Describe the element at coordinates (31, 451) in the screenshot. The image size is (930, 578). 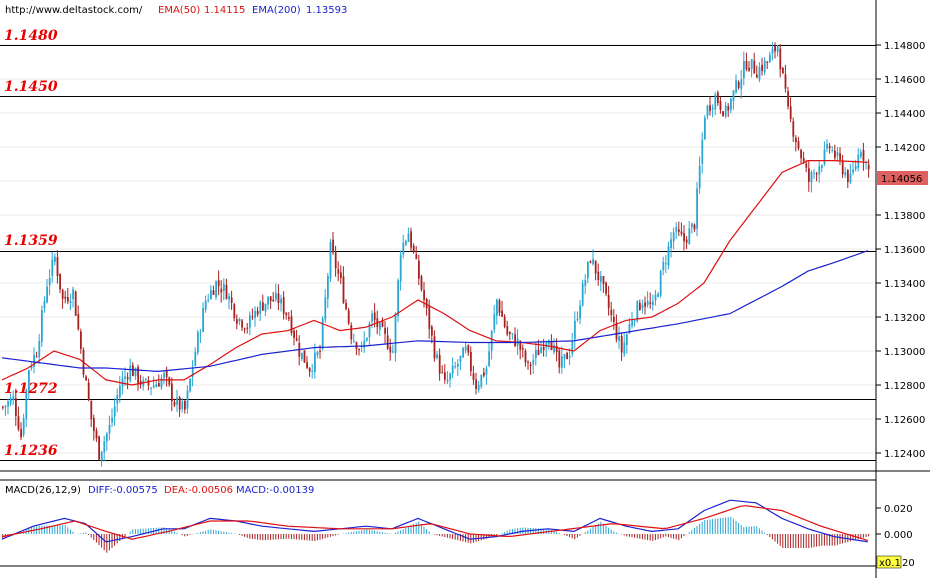
I see `level-label-1236: 1.1236` at that location.